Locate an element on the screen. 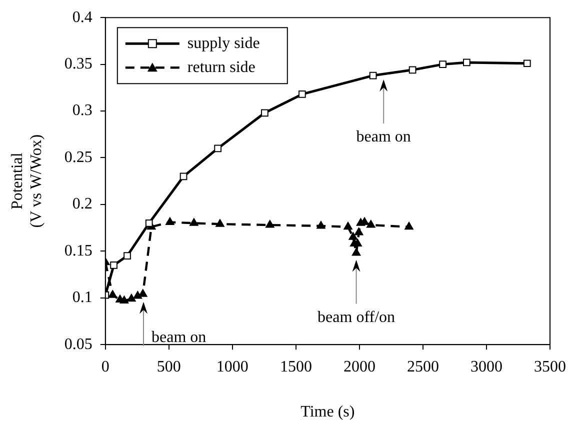  y-tick-label: 0.35 is located at coordinates (78, 64).